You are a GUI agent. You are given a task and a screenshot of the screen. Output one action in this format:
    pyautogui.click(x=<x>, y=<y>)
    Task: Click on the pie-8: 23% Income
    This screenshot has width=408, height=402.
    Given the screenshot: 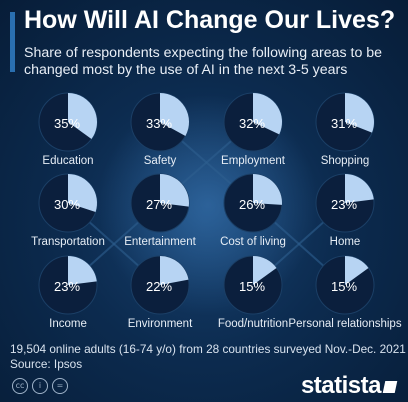 What is the action you would take?
    pyautogui.click(x=68, y=292)
    